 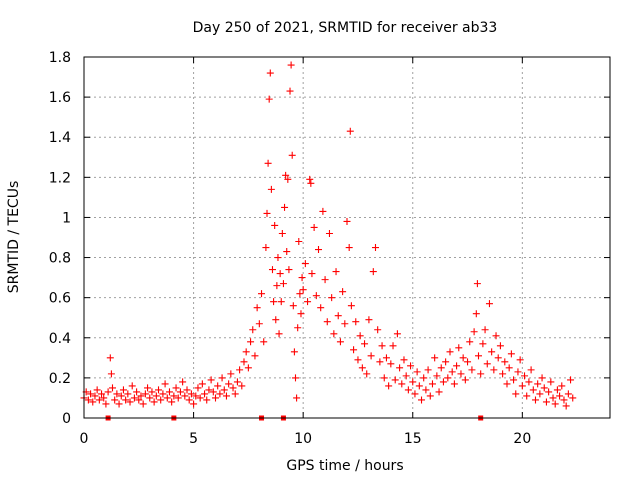 What do you see at coordinates (84, 439) in the screenshot?
I see `x-tick-label: 0` at bounding box center [84, 439].